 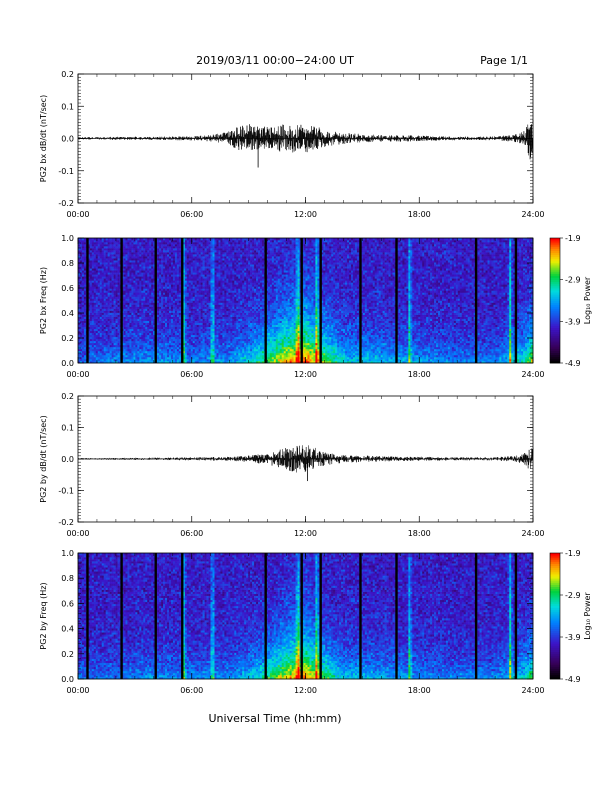 What do you see at coordinates (275, 718) in the screenshot?
I see `x-axis-label: Universal Time (hh:mm)` at bounding box center [275, 718].